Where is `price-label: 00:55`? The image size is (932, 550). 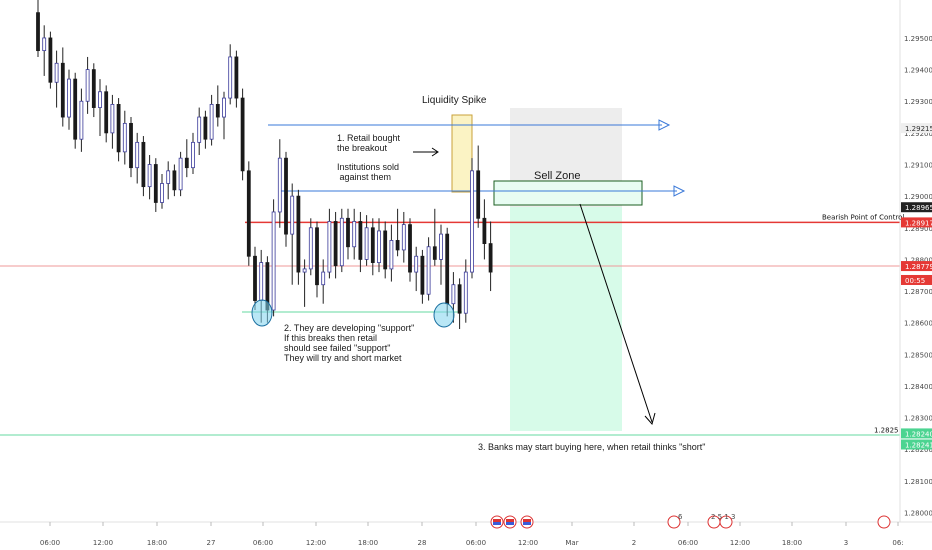 price-label: 00:55 is located at coordinates (915, 281).